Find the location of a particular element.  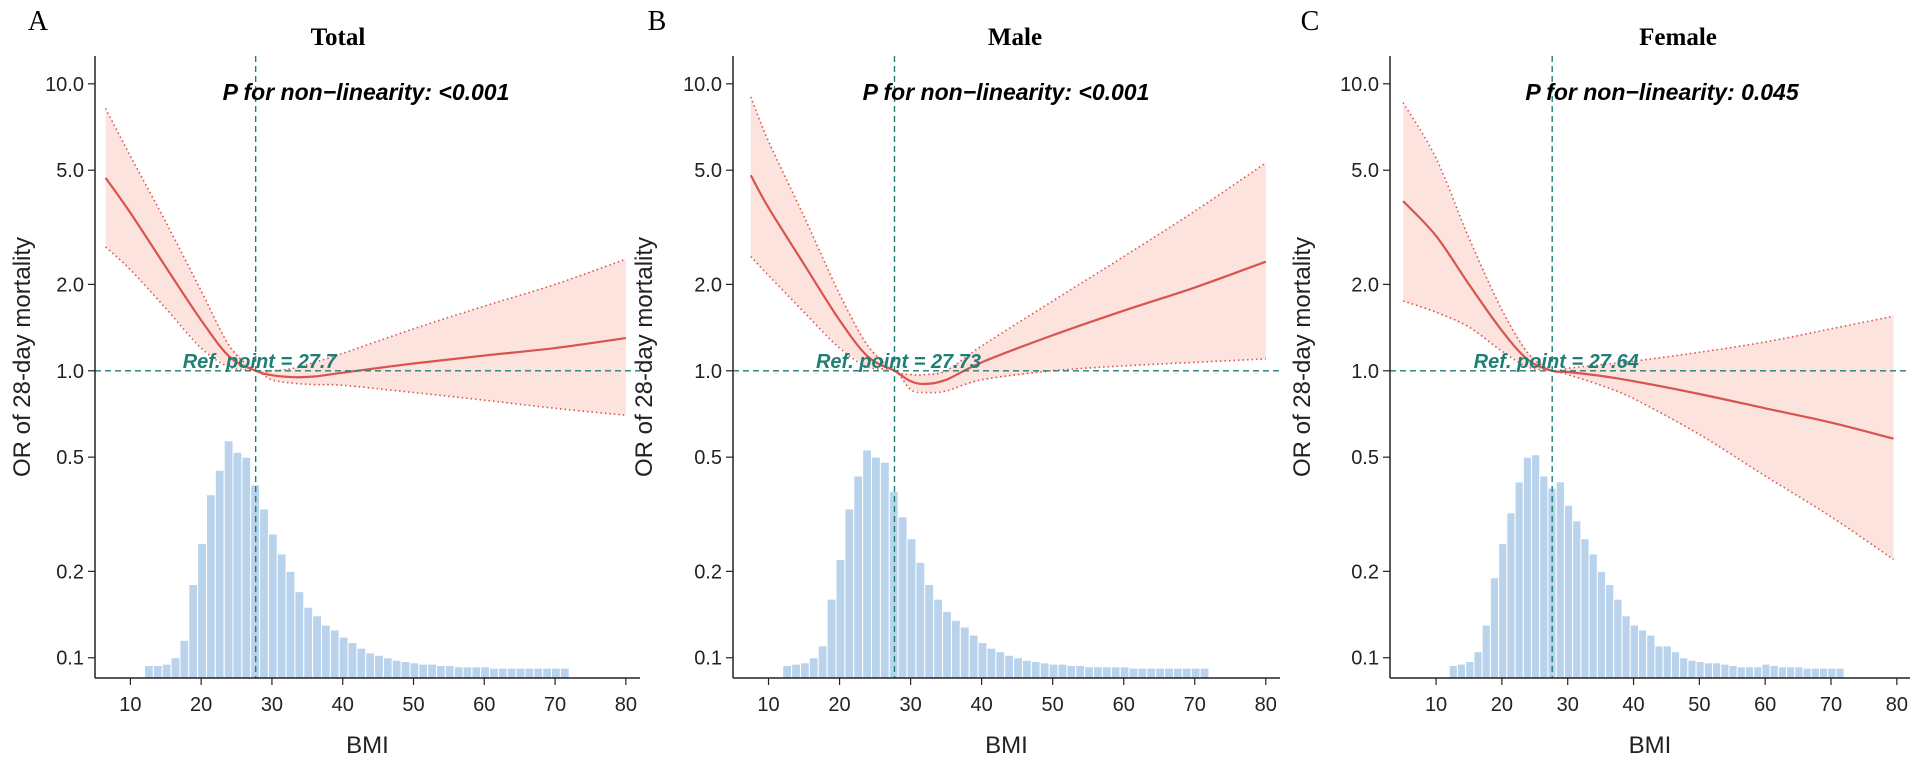

confidence-band is located at coordinates (365, 262).